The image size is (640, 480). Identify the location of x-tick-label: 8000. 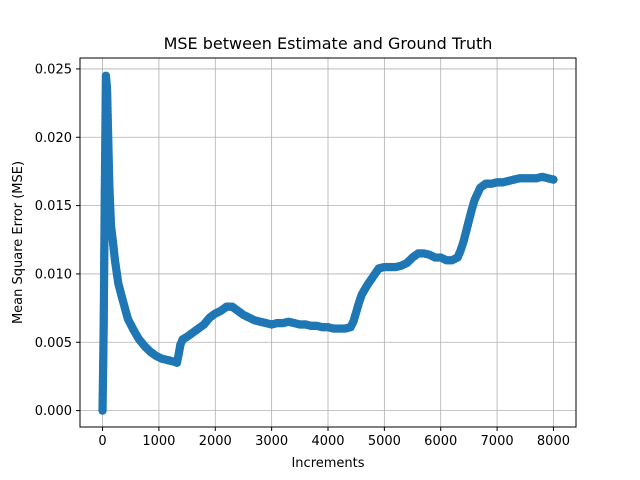
(553, 441).